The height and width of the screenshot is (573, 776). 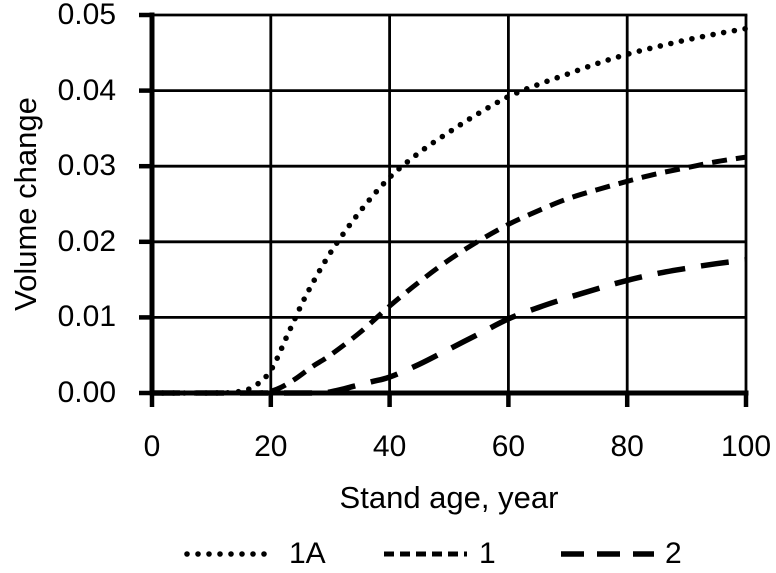 I want to click on y-tick-label: 0.00, so click(x=86, y=392).